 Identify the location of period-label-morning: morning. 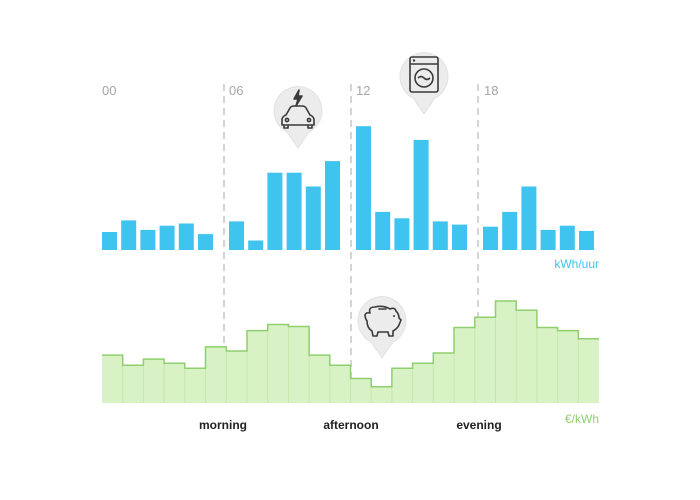
(223, 425).